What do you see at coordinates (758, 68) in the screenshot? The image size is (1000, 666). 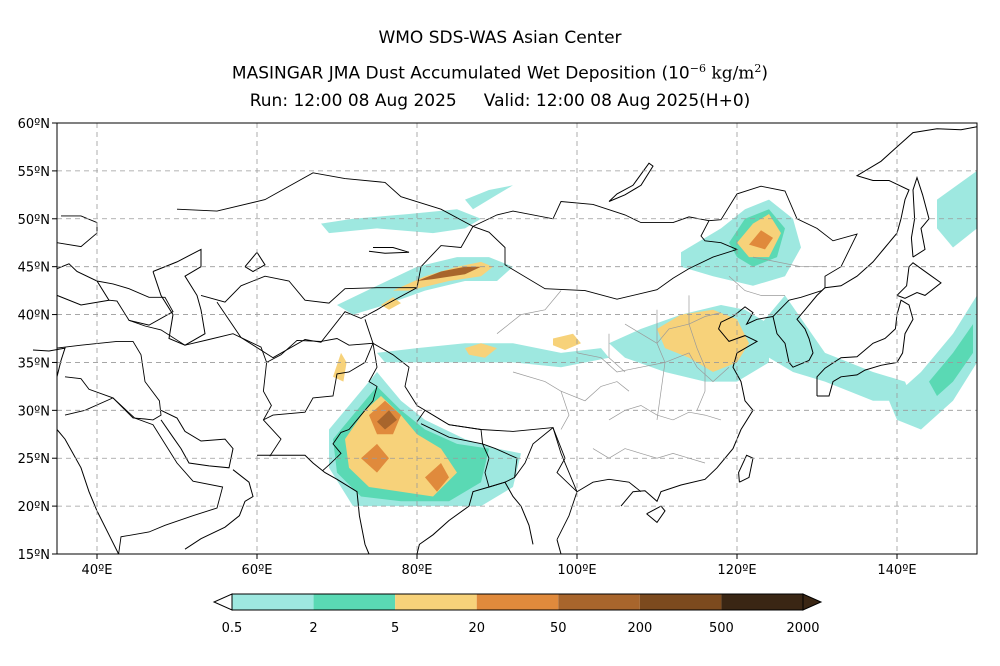 I see `title-product-unit-exponent: 2` at bounding box center [758, 68].